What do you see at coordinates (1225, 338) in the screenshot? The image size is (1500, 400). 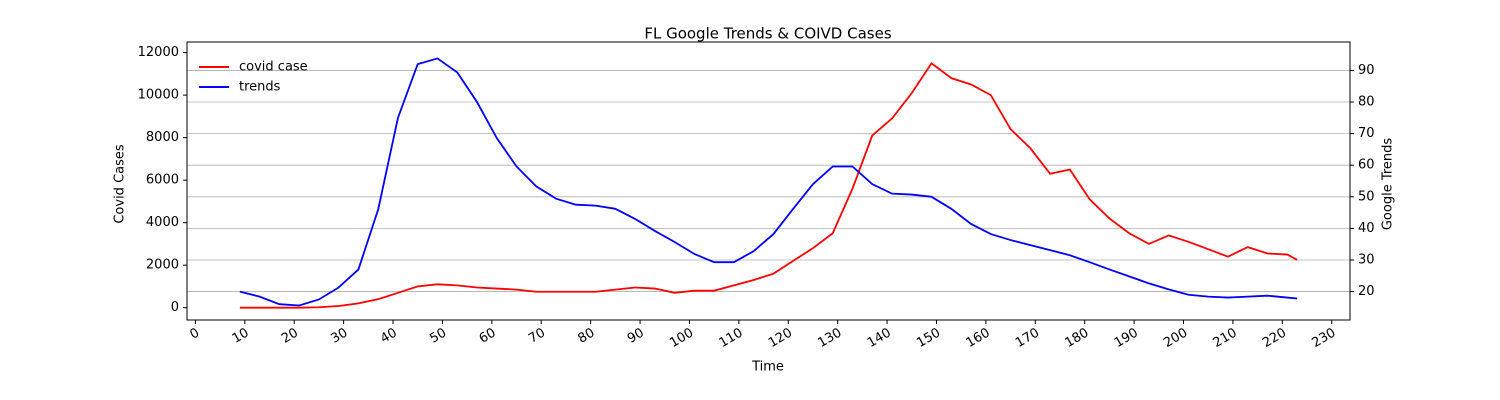 I see `x-tick-label: 210` at bounding box center [1225, 338].